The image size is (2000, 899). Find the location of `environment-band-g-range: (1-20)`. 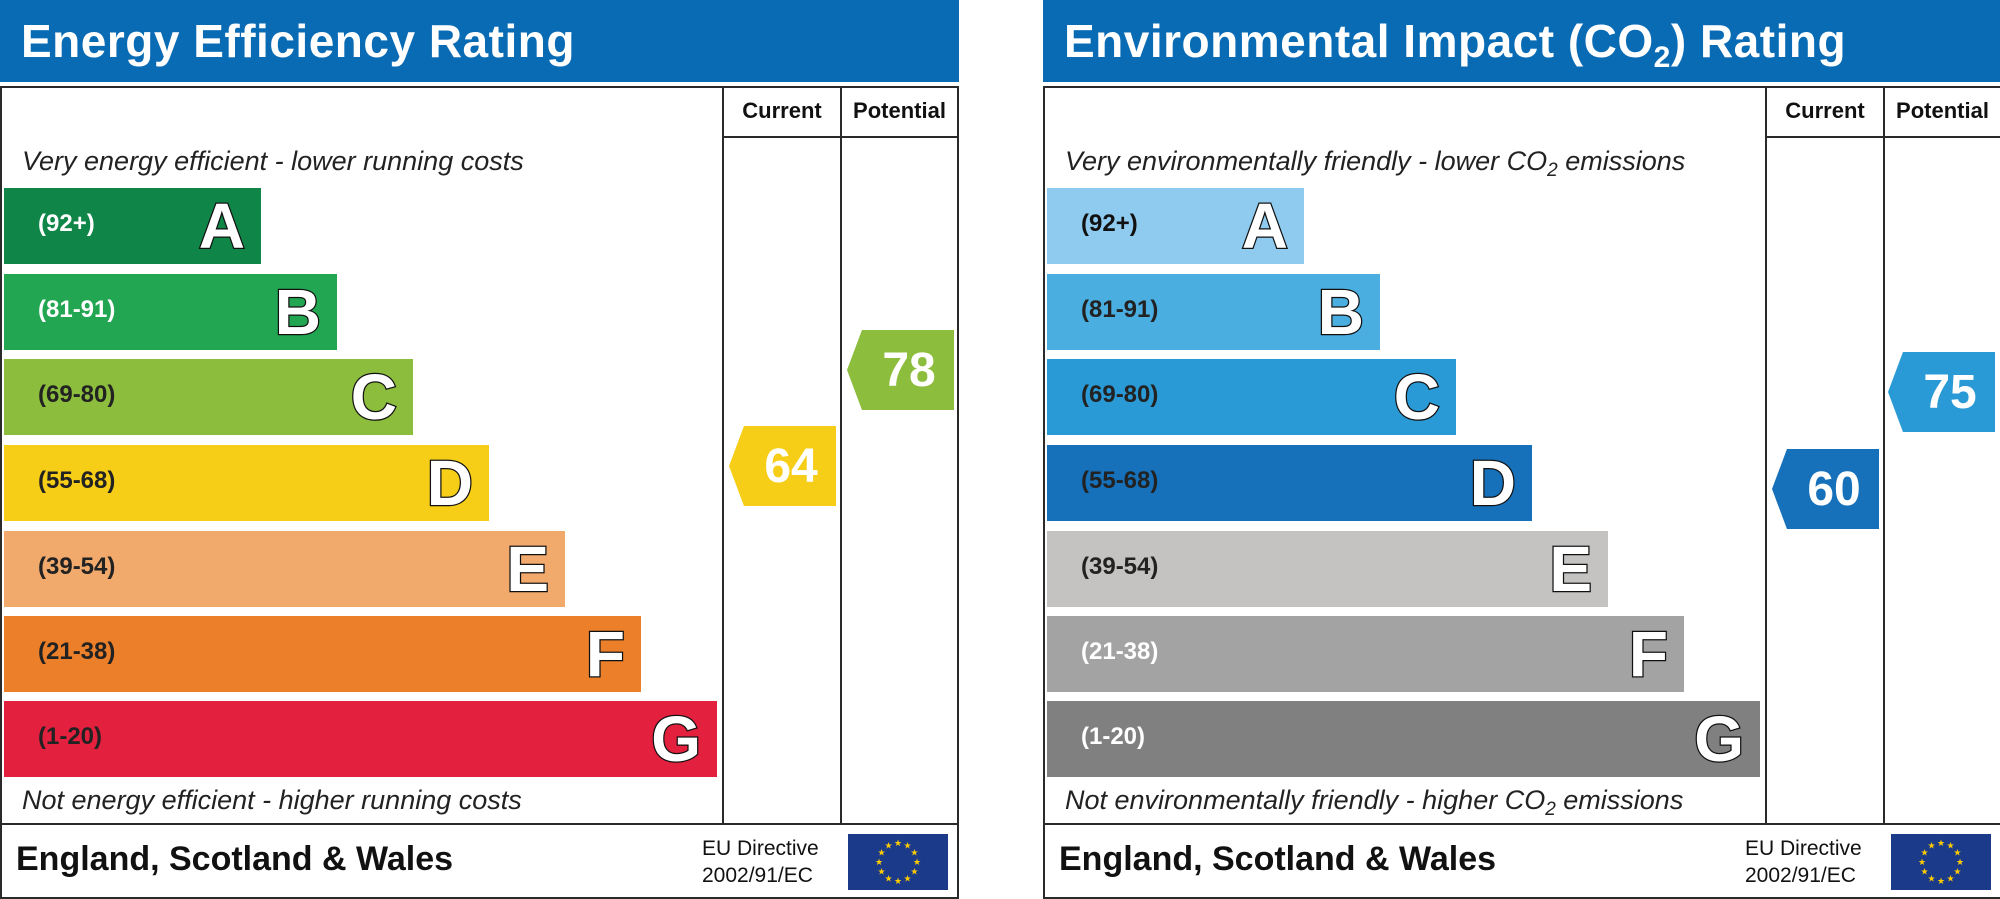

environment-band-g-range: (1-20) is located at coordinates (1113, 736).